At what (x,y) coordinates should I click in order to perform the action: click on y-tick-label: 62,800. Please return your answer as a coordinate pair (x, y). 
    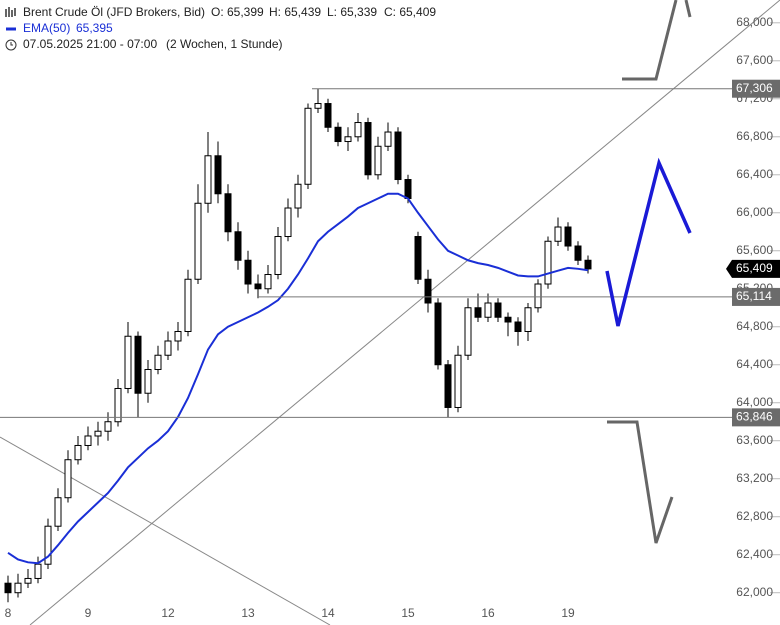
    Looking at the image, I should click on (754, 516).